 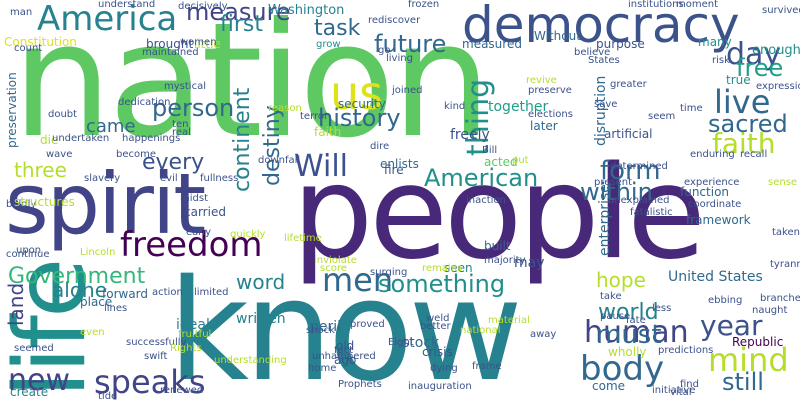 What do you see at coordinates (12, 110) in the screenshot?
I see `word-preservation: preservation` at bounding box center [12, 110].